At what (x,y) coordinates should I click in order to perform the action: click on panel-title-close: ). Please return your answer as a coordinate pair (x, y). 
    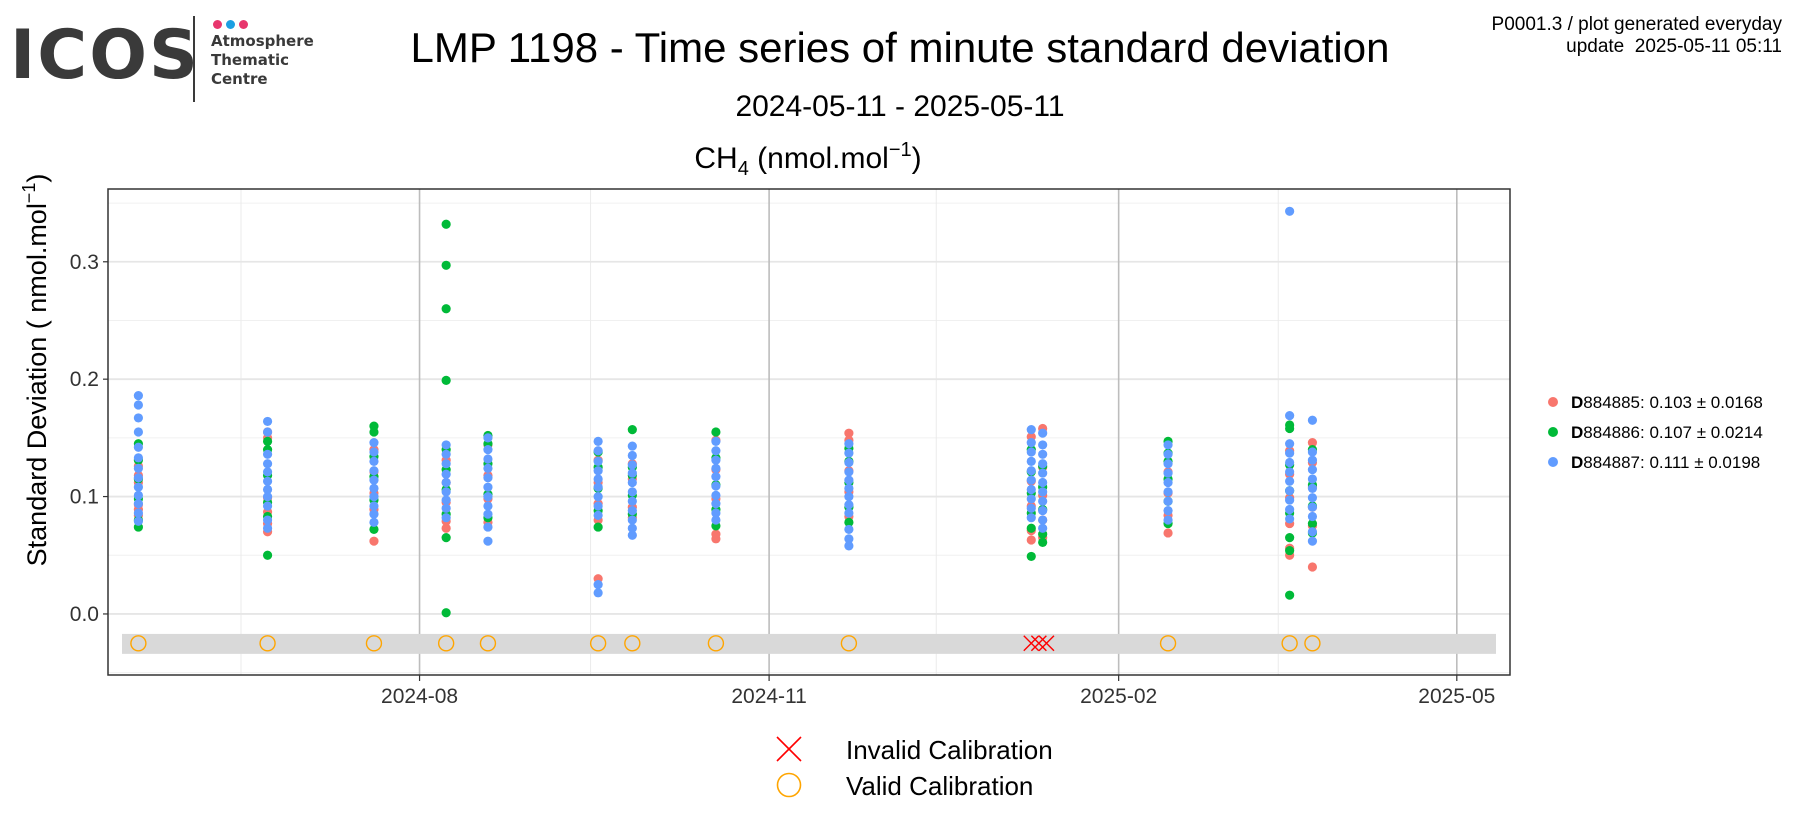
    Looking at the image, I should click on (917, 158).